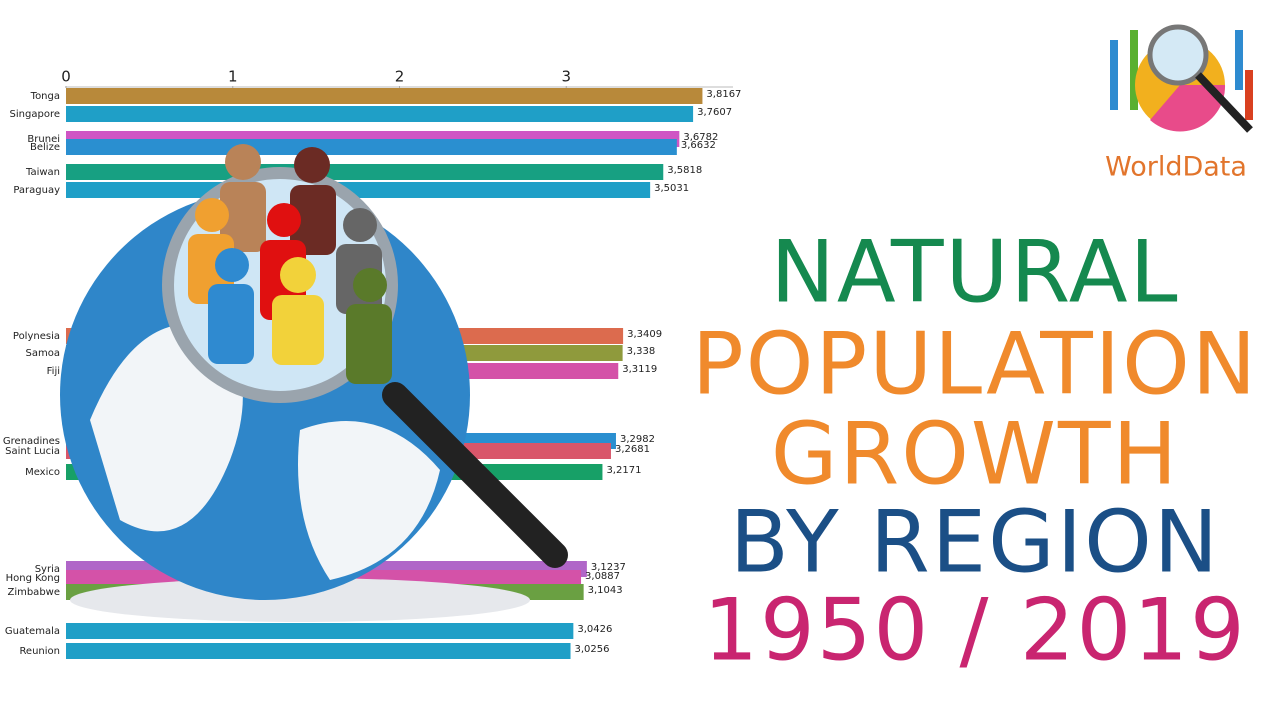  What do you see at coordinates (42, 472) in the screenshot?
I see `y-tick-label: Mexico` at bounding box center [42, 472].